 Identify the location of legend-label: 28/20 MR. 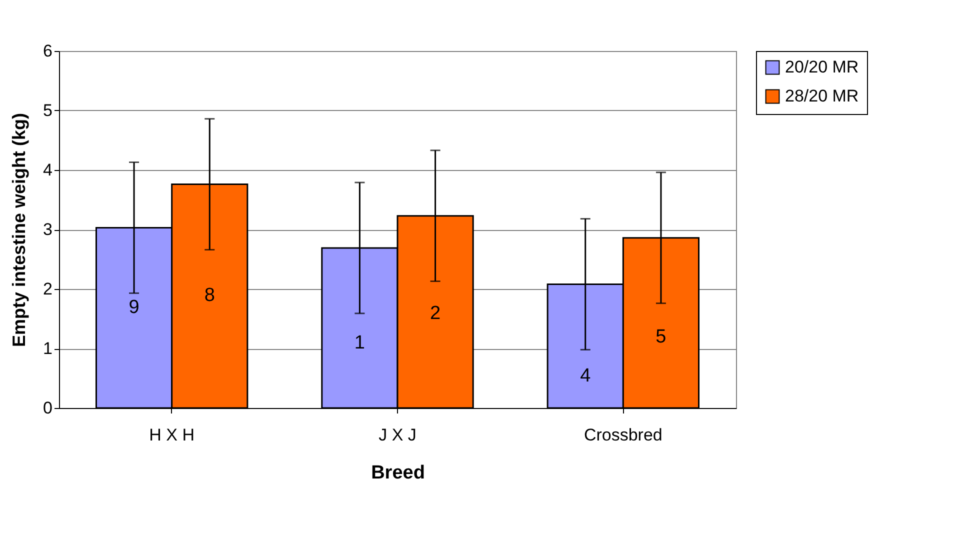
(822, 96).